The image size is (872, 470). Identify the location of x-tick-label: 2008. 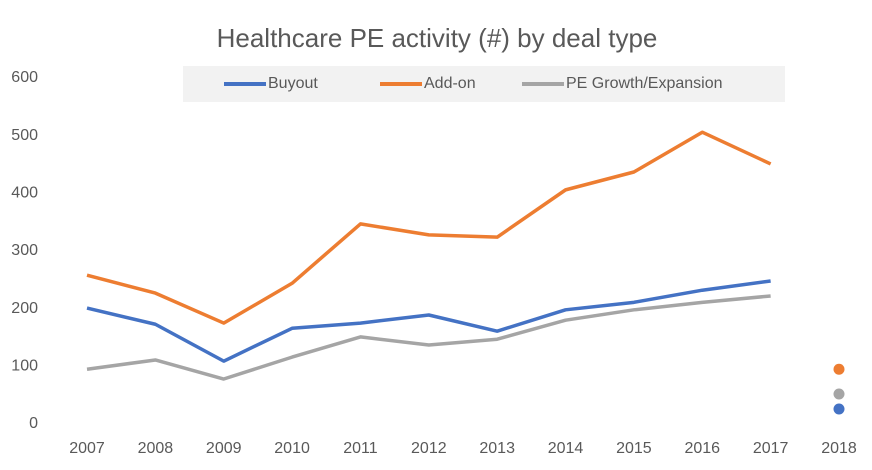
(156, 448).